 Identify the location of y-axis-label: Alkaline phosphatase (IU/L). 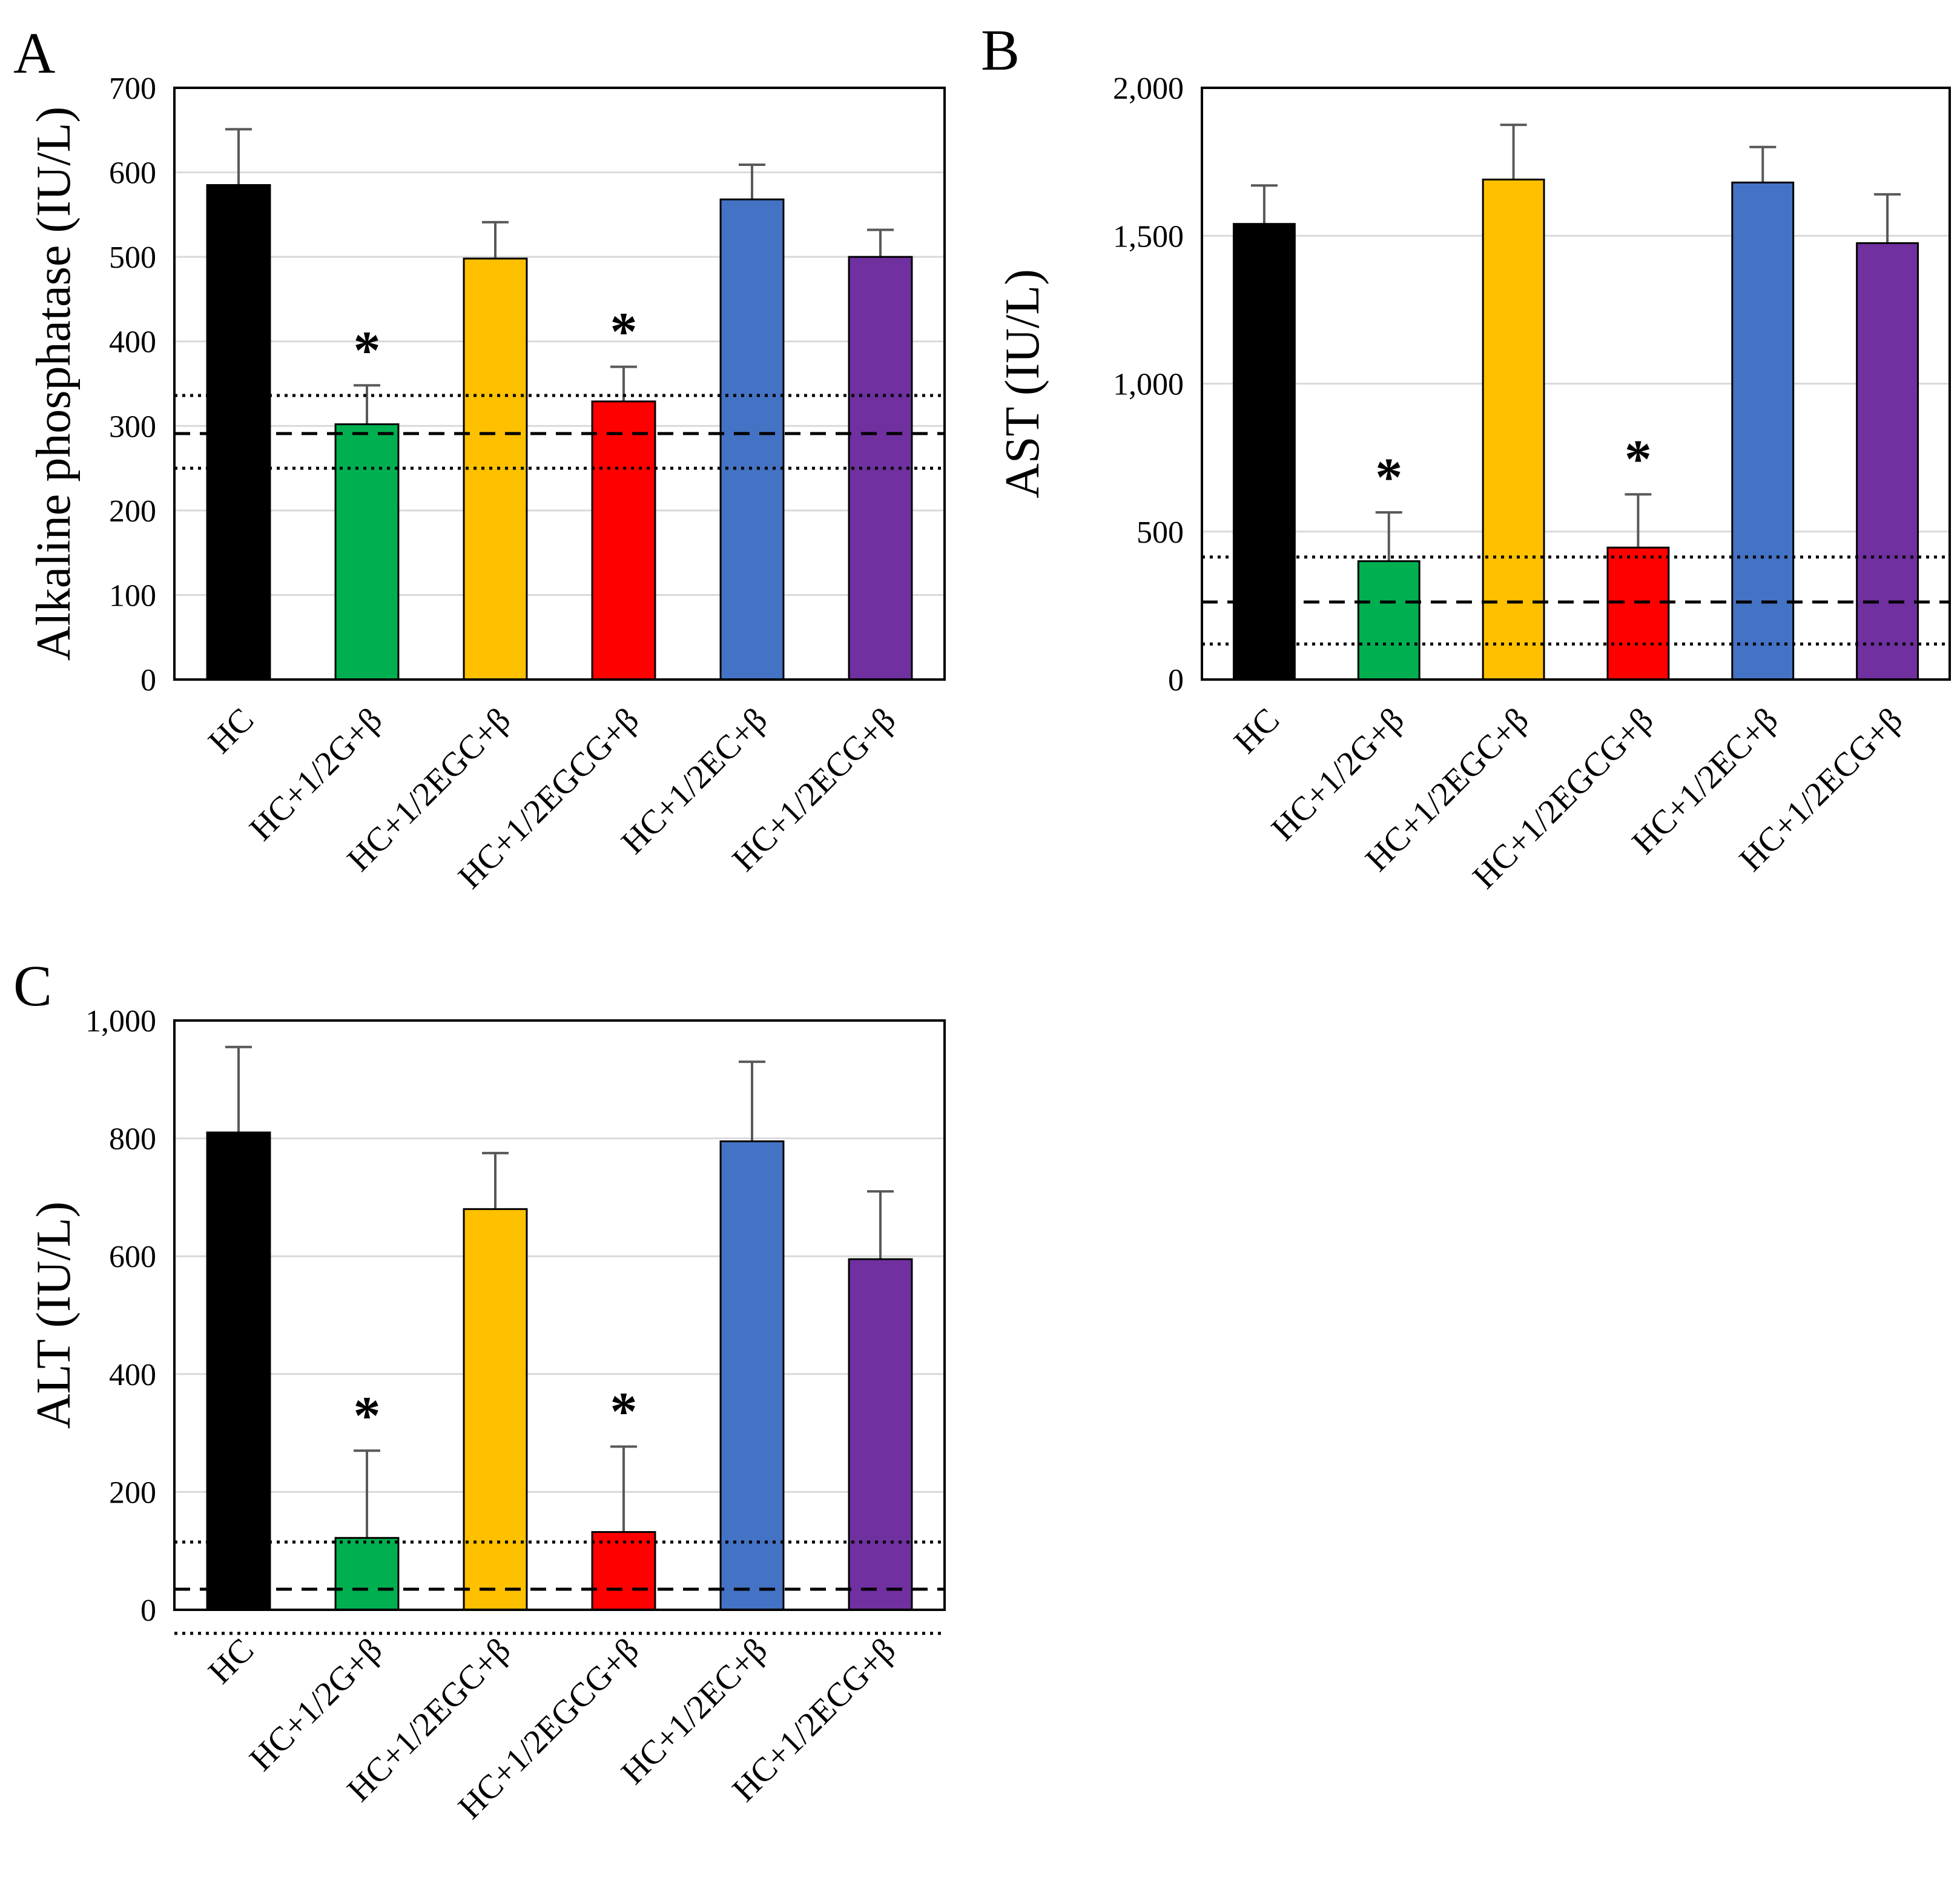
(54, 384).